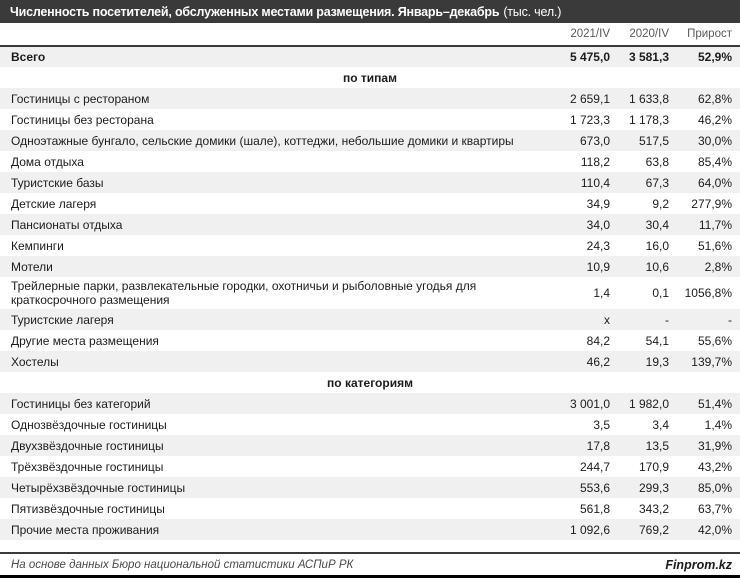 This screenshot has height=578, width=740. Describe the element at coordinates (581, 403) in the screenshot. I see `row-value-2021: 3 001,0` at that location.